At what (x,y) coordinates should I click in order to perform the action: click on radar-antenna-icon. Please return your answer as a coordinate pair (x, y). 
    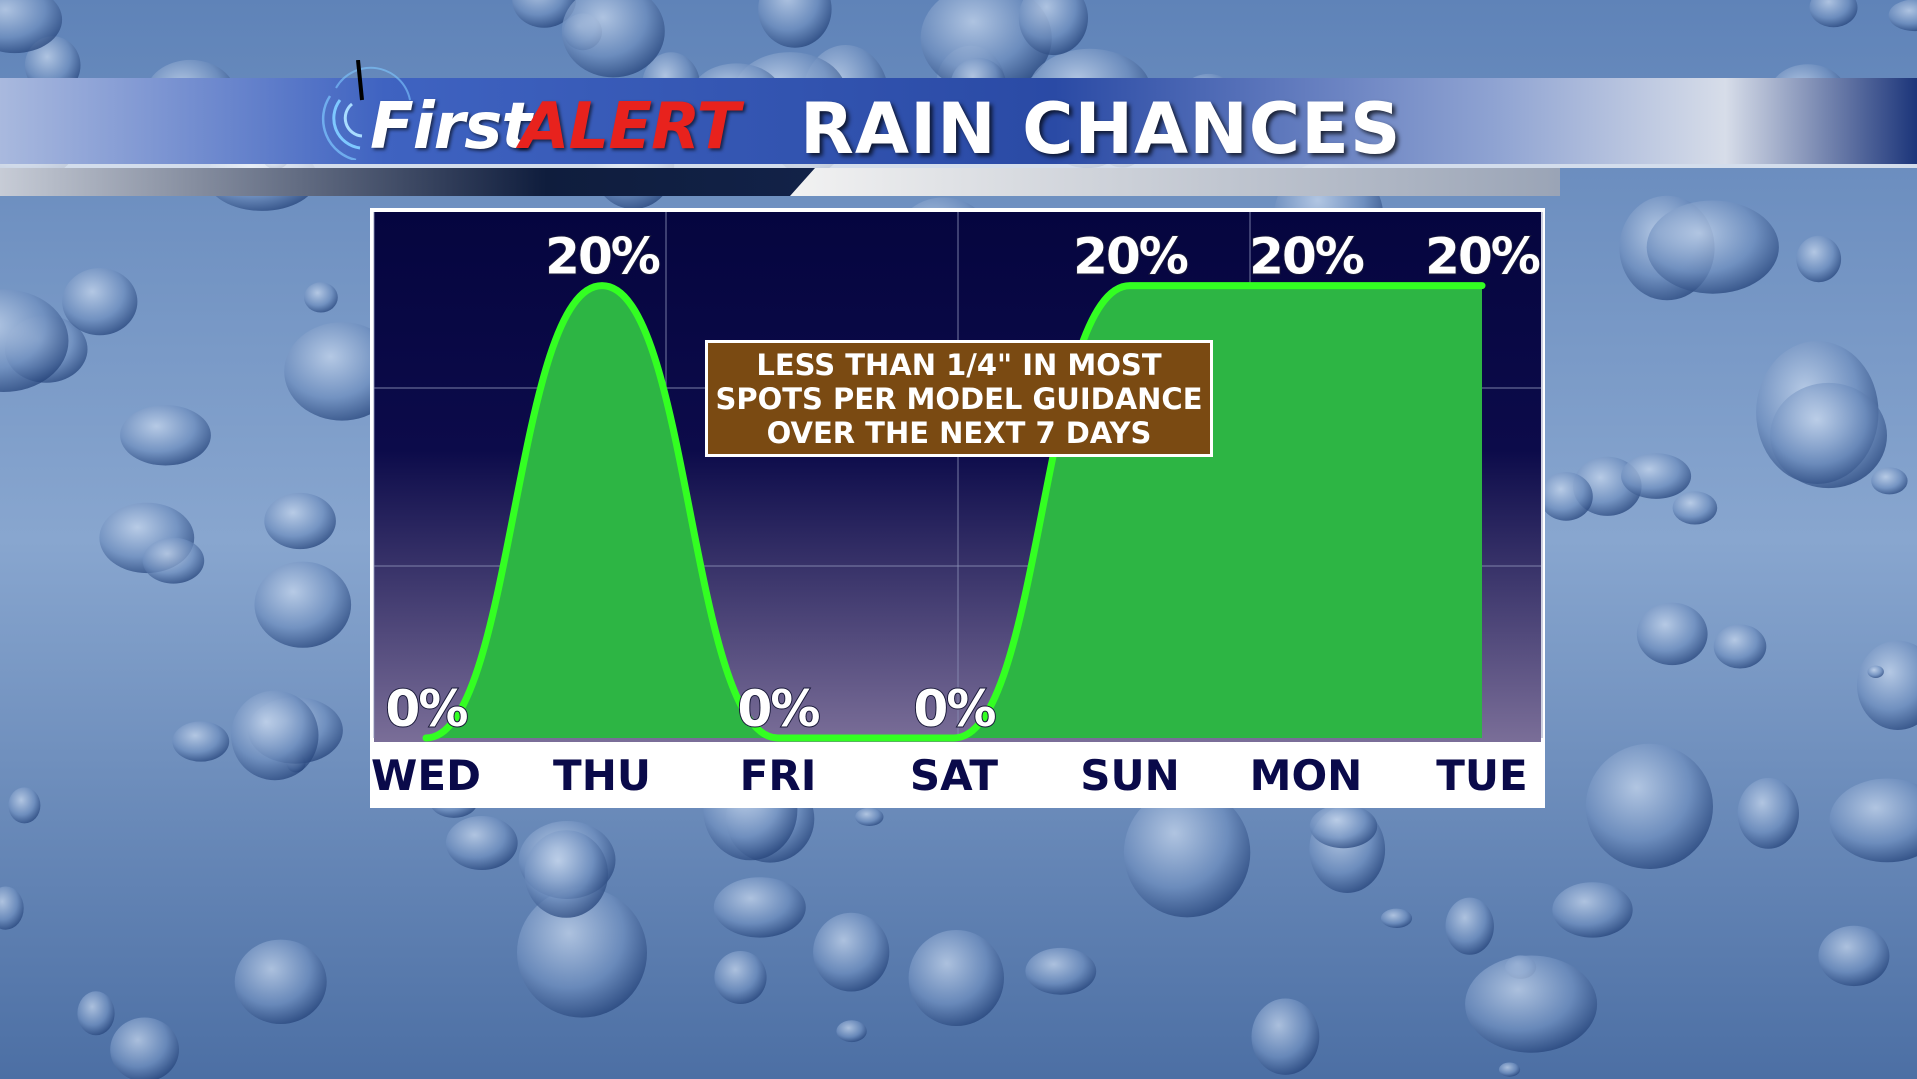
    Looking at the image, I should click on (366, 110).